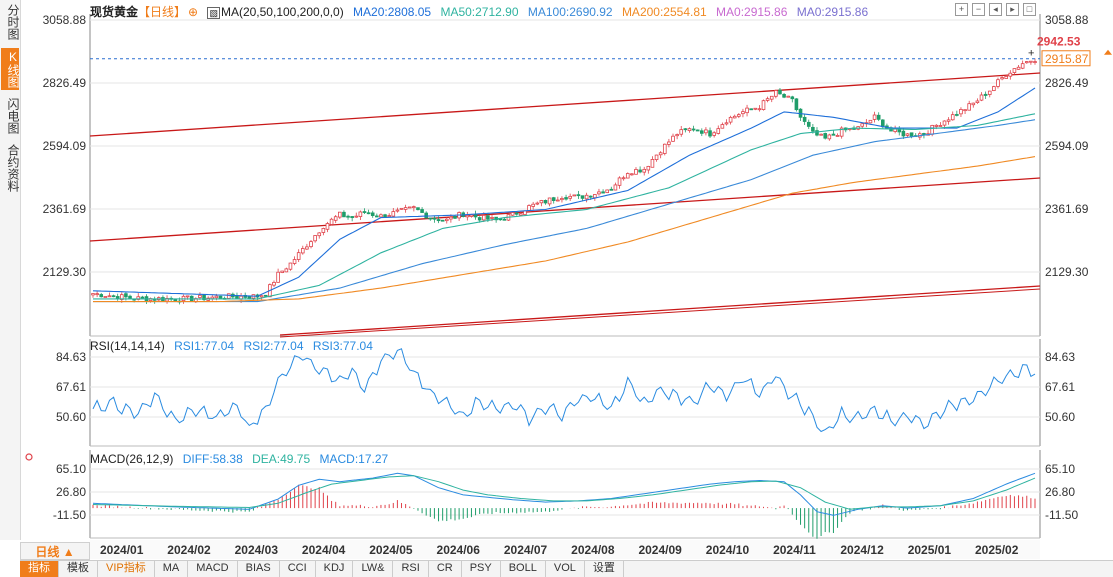  Describe the element at coordinates (354, 459) in the screenshot. I see `macd-label: MACD:17.27` at that location.